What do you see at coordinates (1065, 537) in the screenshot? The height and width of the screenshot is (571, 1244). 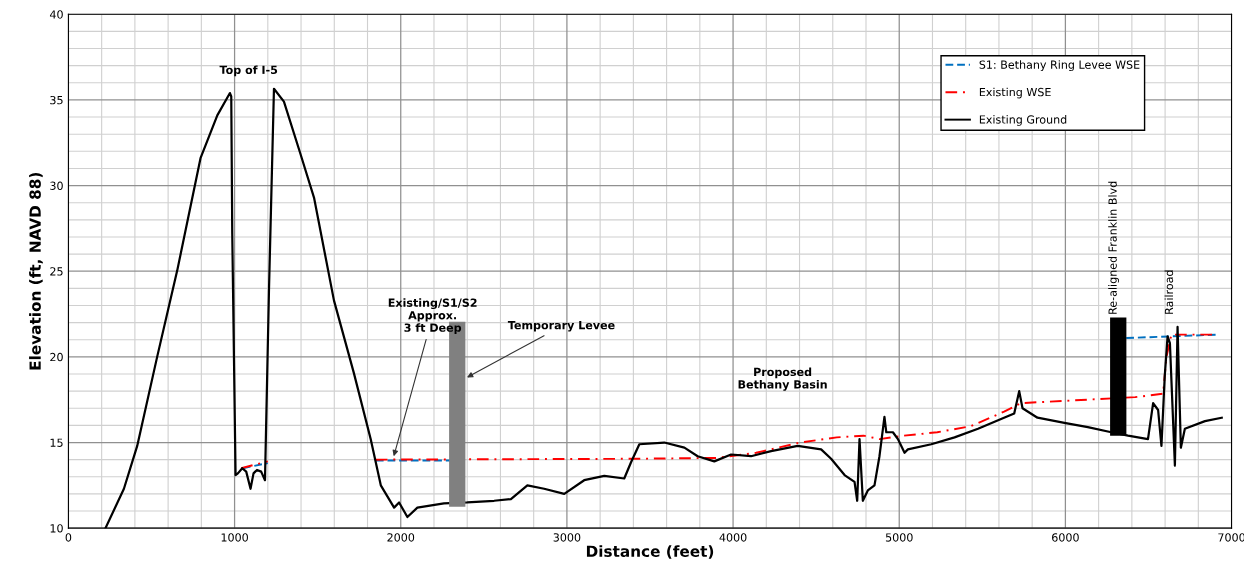 I see `x-tick-label: 6000` at bounding box center [1065, 537].